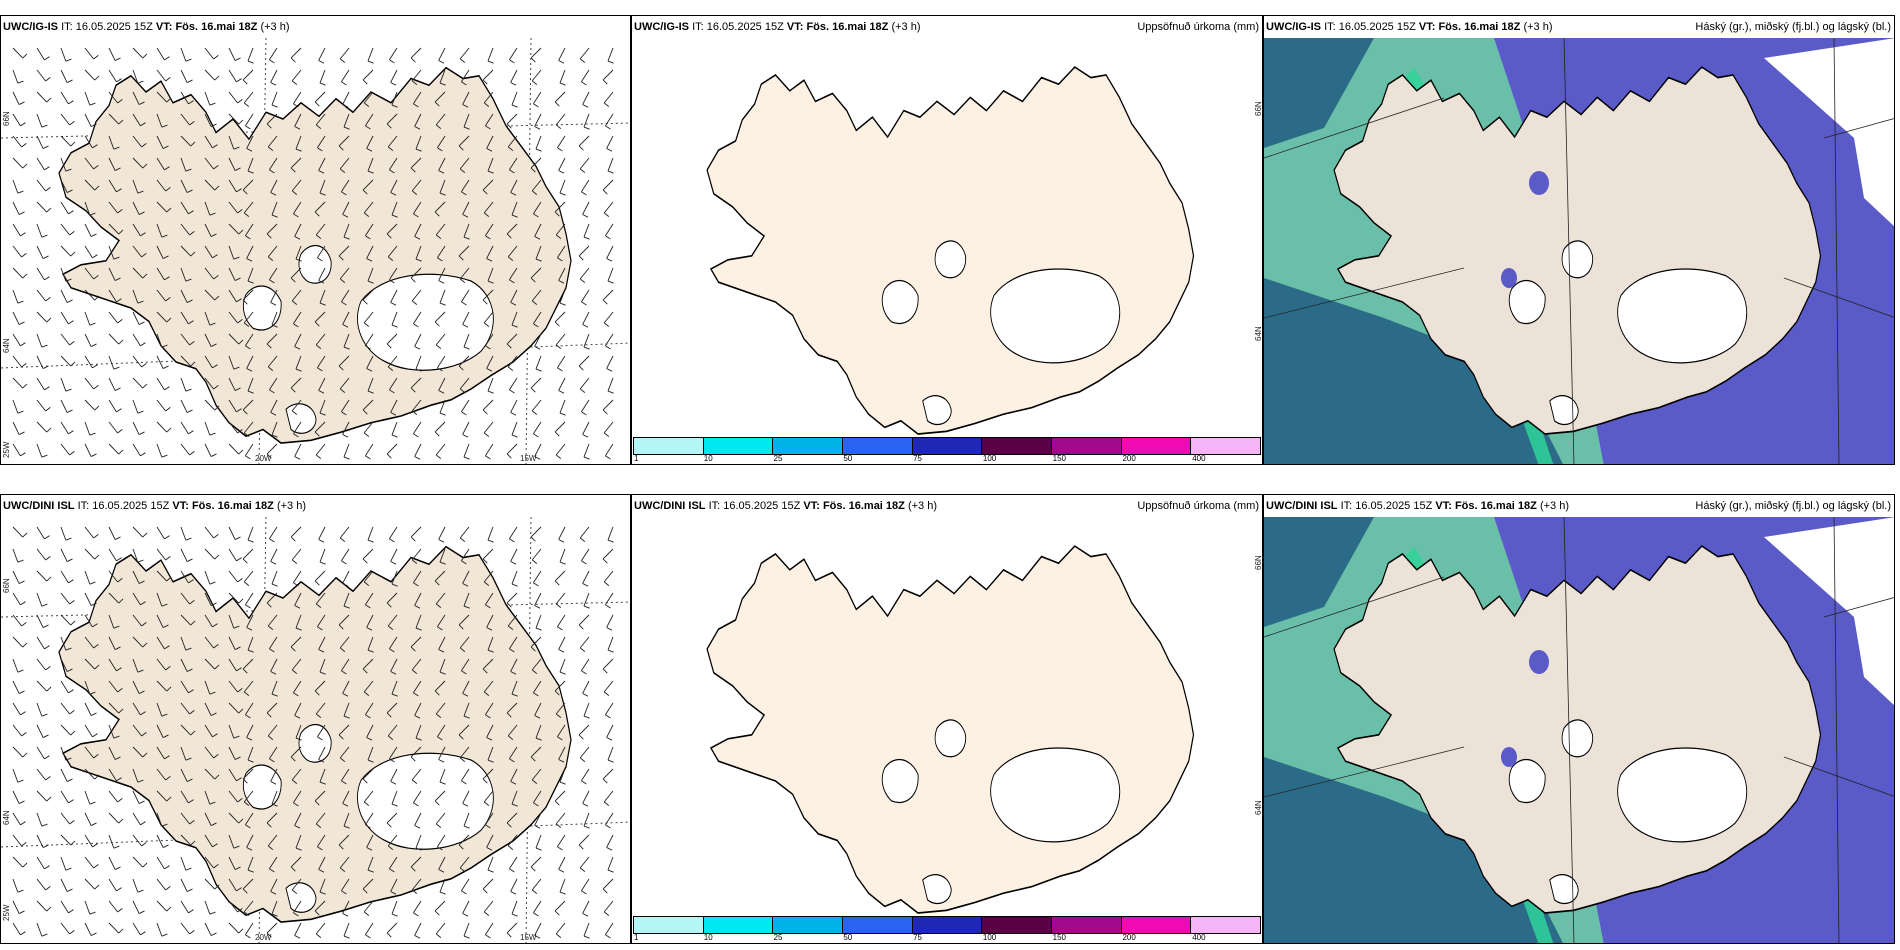 Image resolution: width=1900 pixels, height=950 pixels. Describe the element at coordinates (263, 458) in the screenshot. I see `lon-tick-20w: 20W` at that location.